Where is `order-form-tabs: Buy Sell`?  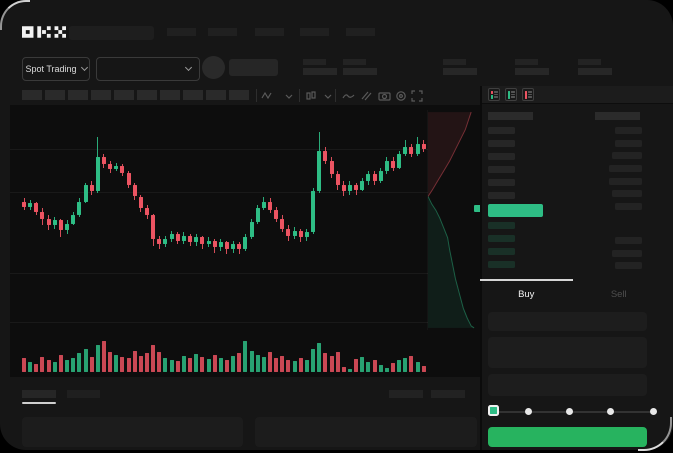
order-form-tabs: Buy Sell is located at coordinates (572, 293).